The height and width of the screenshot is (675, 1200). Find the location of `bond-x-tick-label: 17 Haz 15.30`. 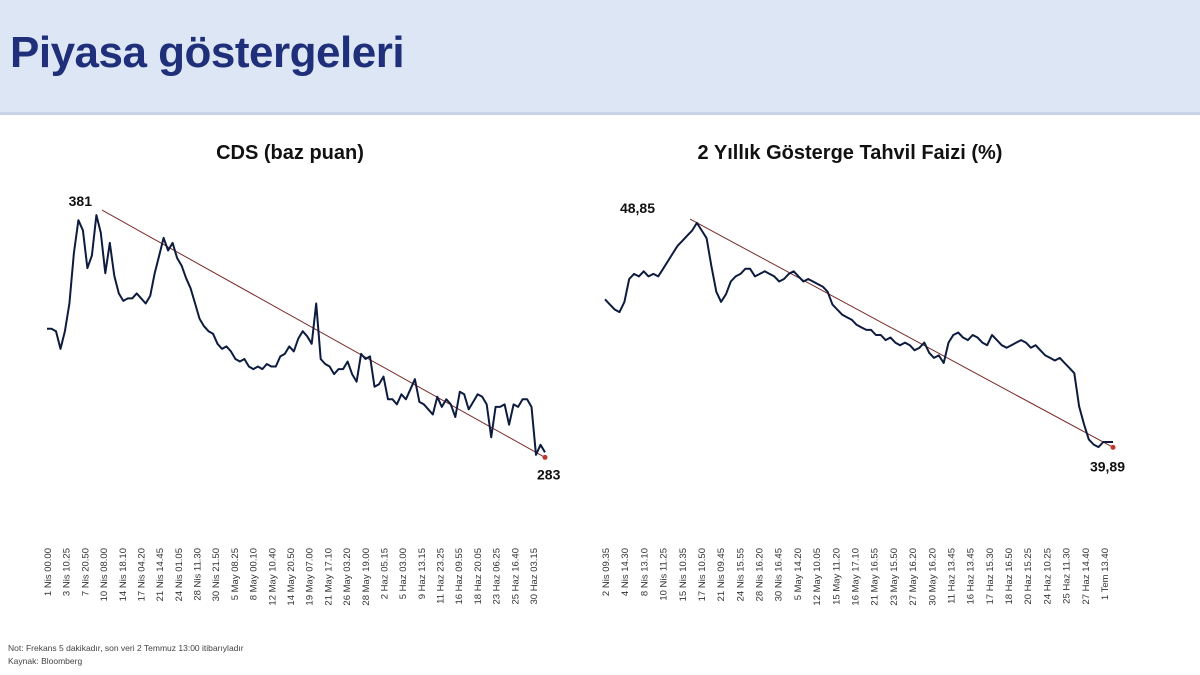

bond-x-tick-label: 17 Haz 15.30 is located at coordinates (990, 576).